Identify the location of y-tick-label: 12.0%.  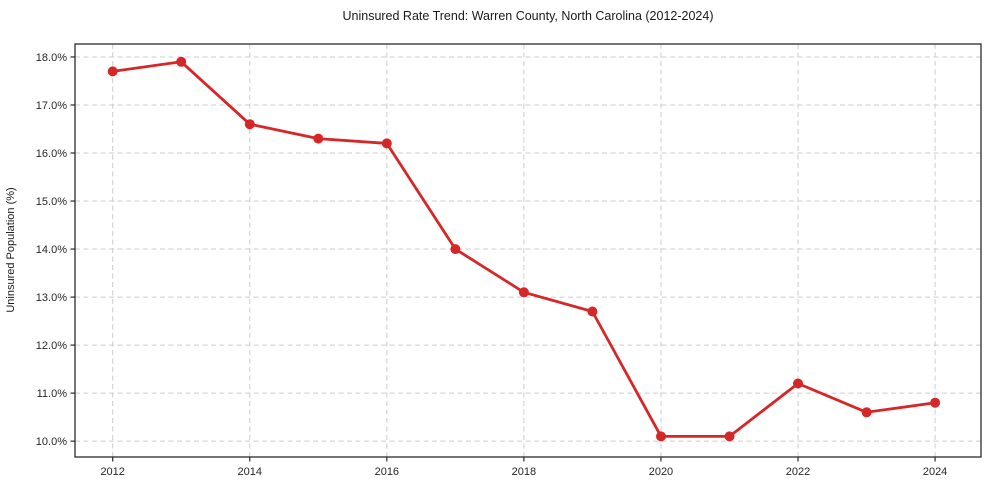
(51, 346).